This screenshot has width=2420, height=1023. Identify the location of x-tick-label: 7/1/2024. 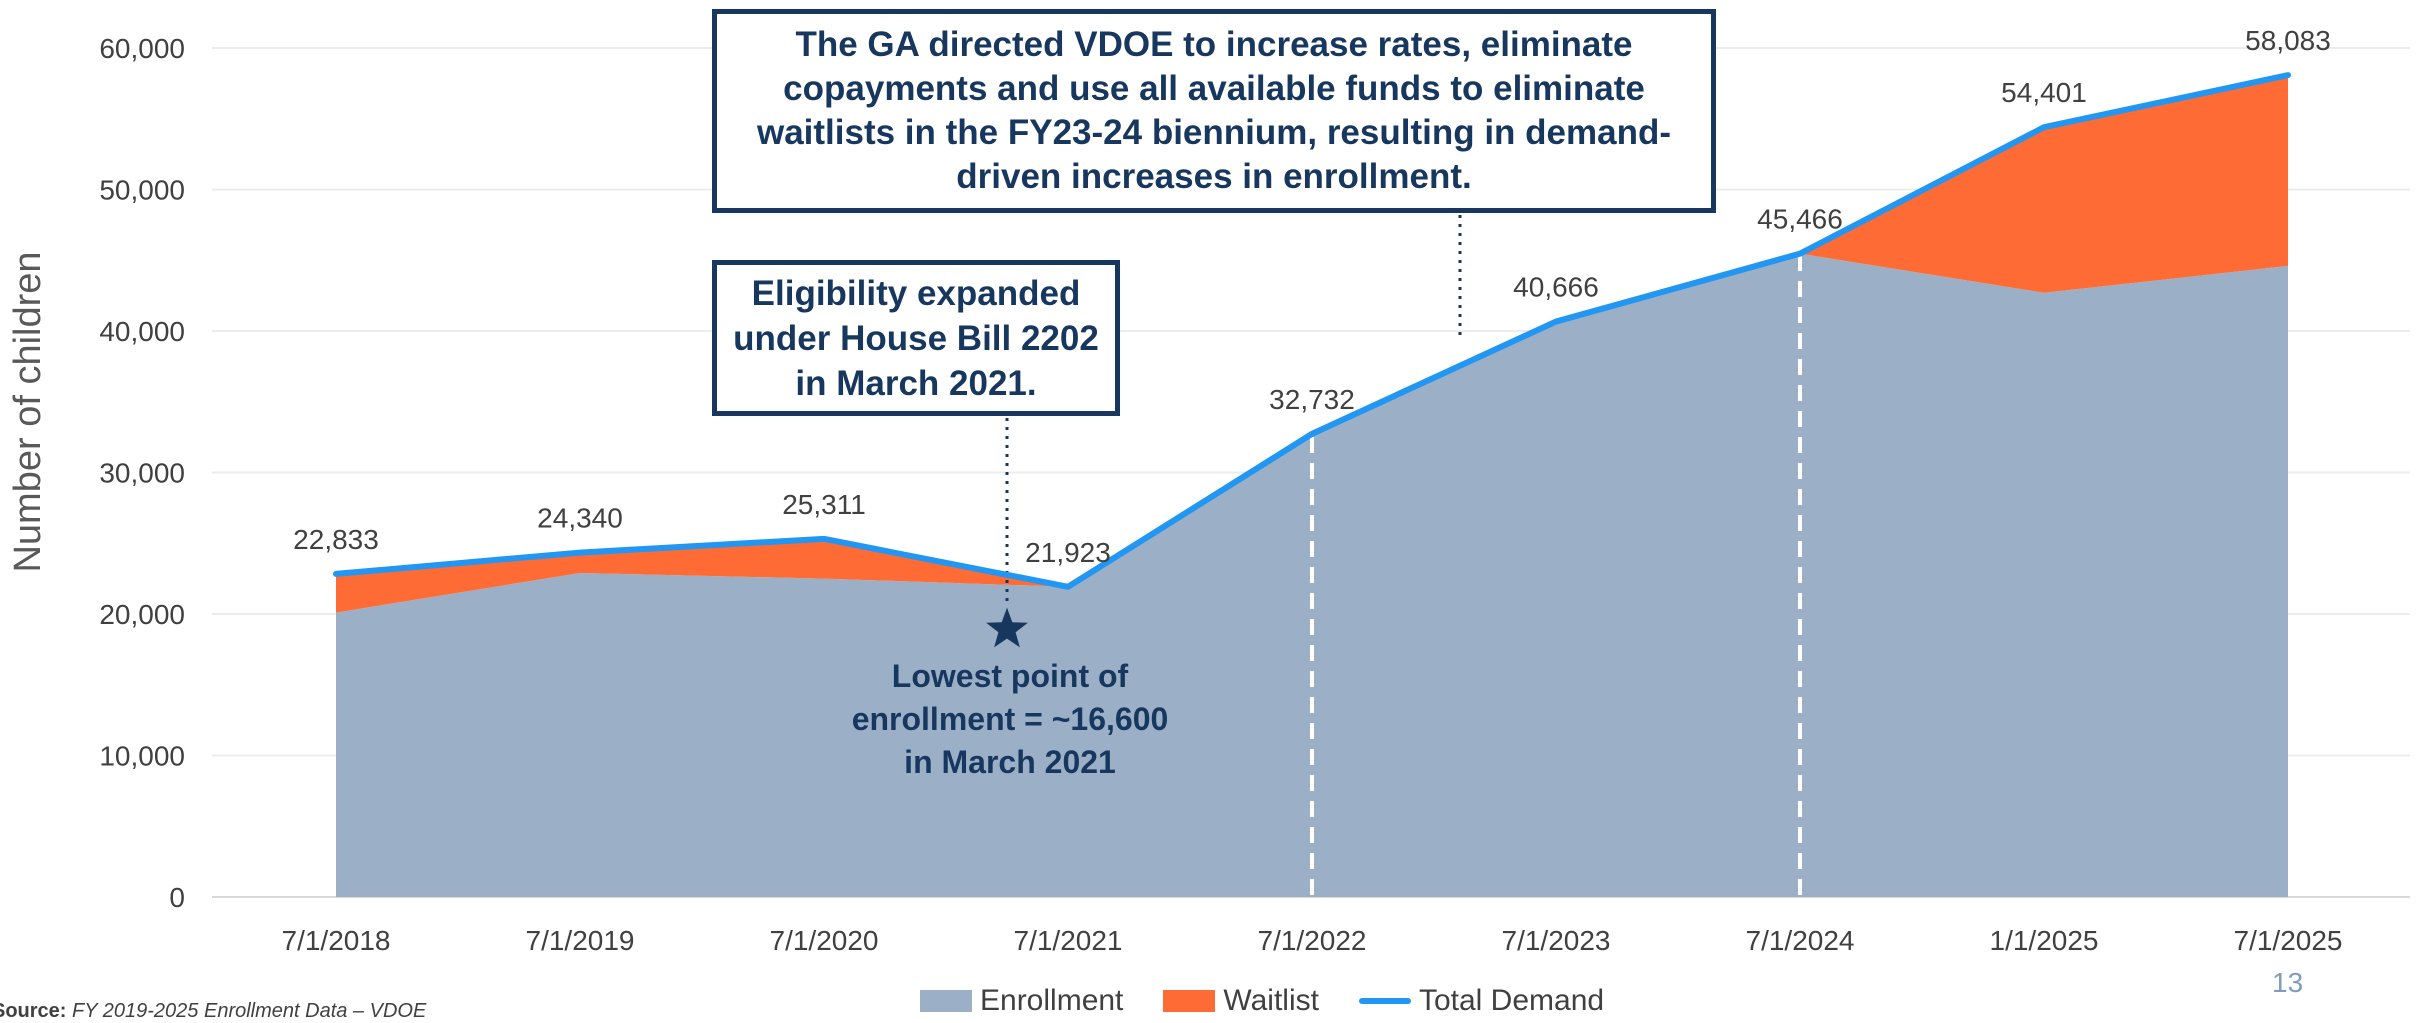
(1800, 940).